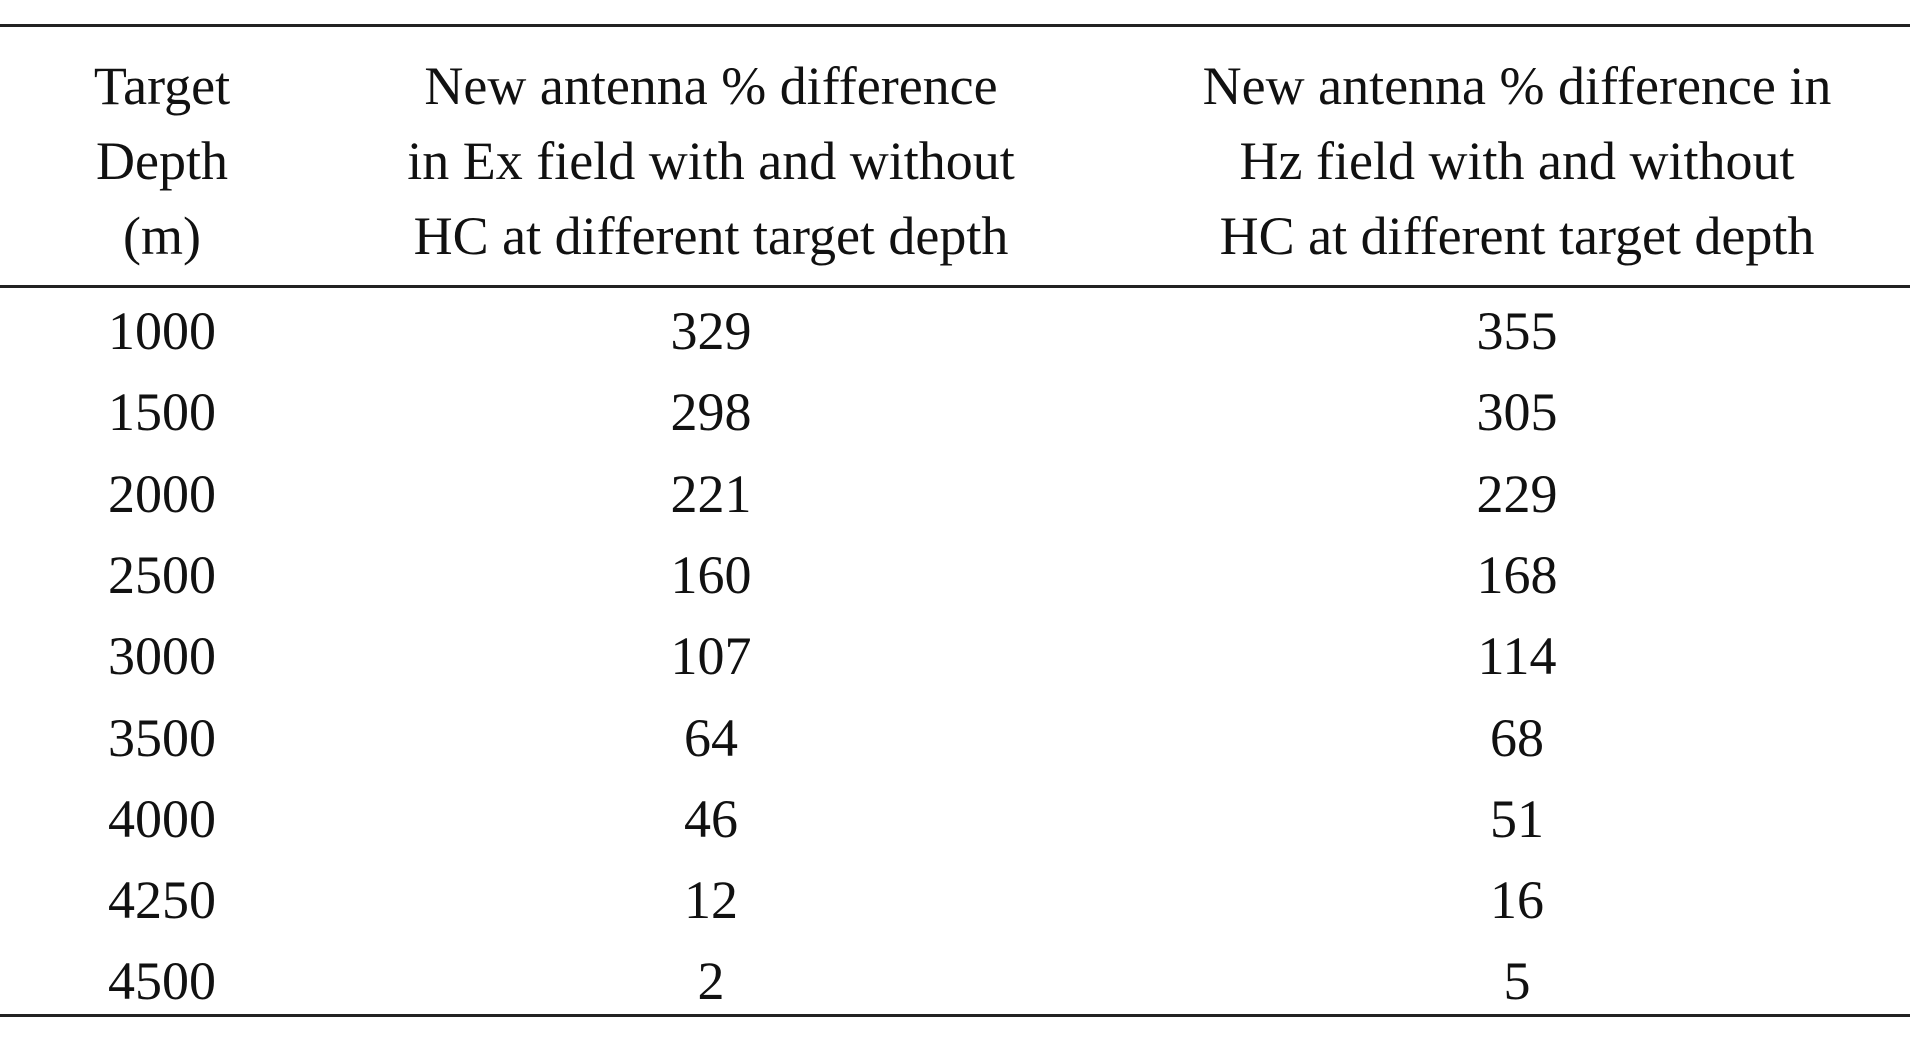 The image size is (1918, 1037). Describe the element at coordinates (711, 412) in the screenshot. I see `table-cell: 298` at that location.